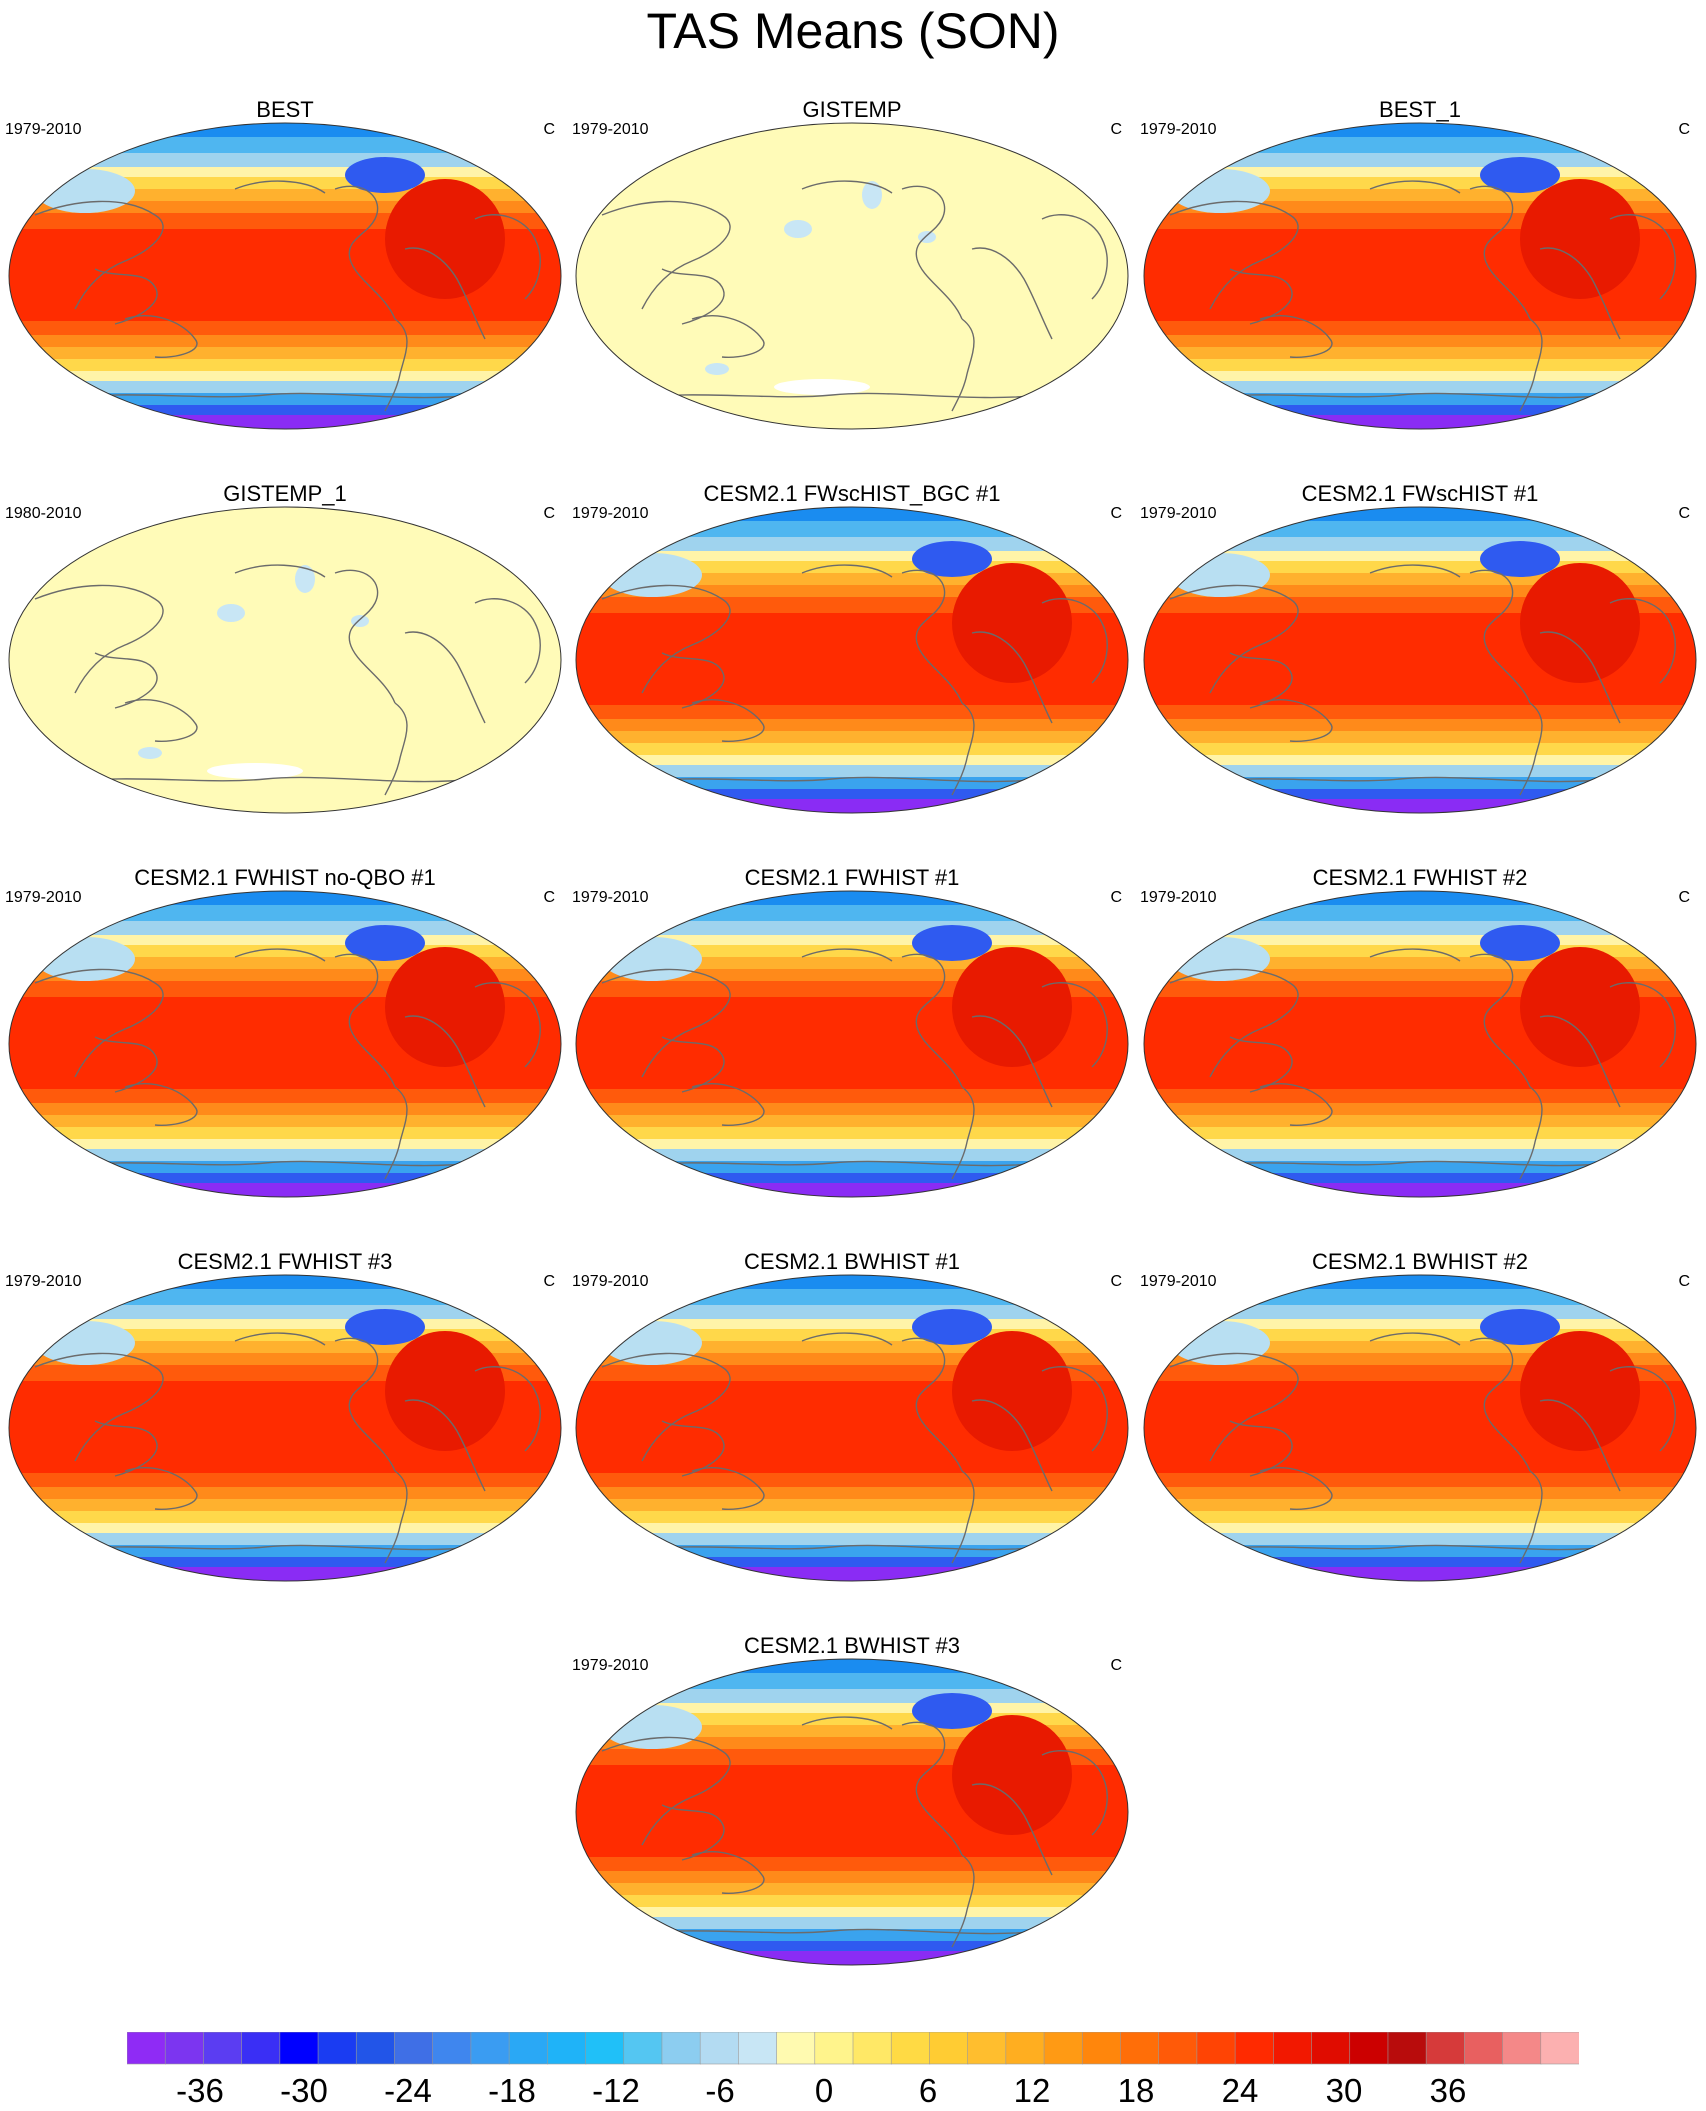  What do you see at coordinates (1032, 2090) in the screenshot?
I see `colorbar-tick-label: 12` at bounding box center [1032, 2090].